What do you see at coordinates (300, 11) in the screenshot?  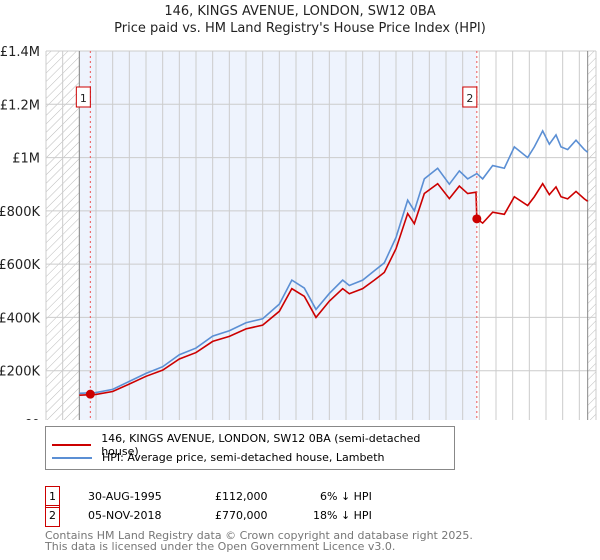 I see `chart-title: 146, KINGS AVENUE, LONDON, SW12 0BA` at bounding box center [300, 11].